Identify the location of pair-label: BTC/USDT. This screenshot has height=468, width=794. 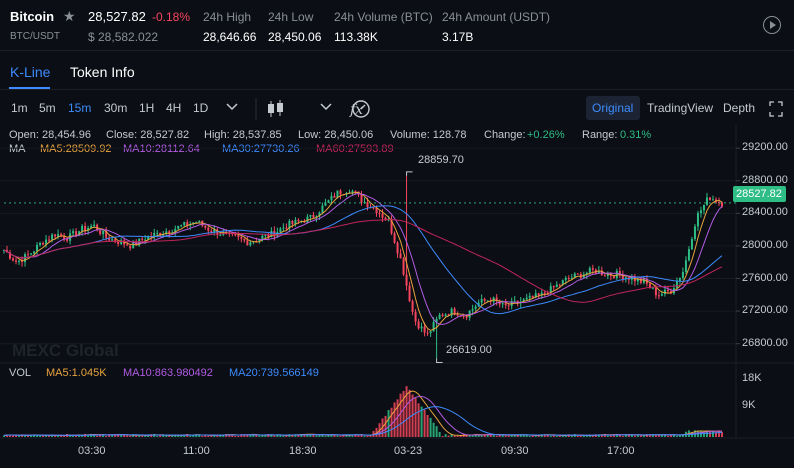
(35, 36).